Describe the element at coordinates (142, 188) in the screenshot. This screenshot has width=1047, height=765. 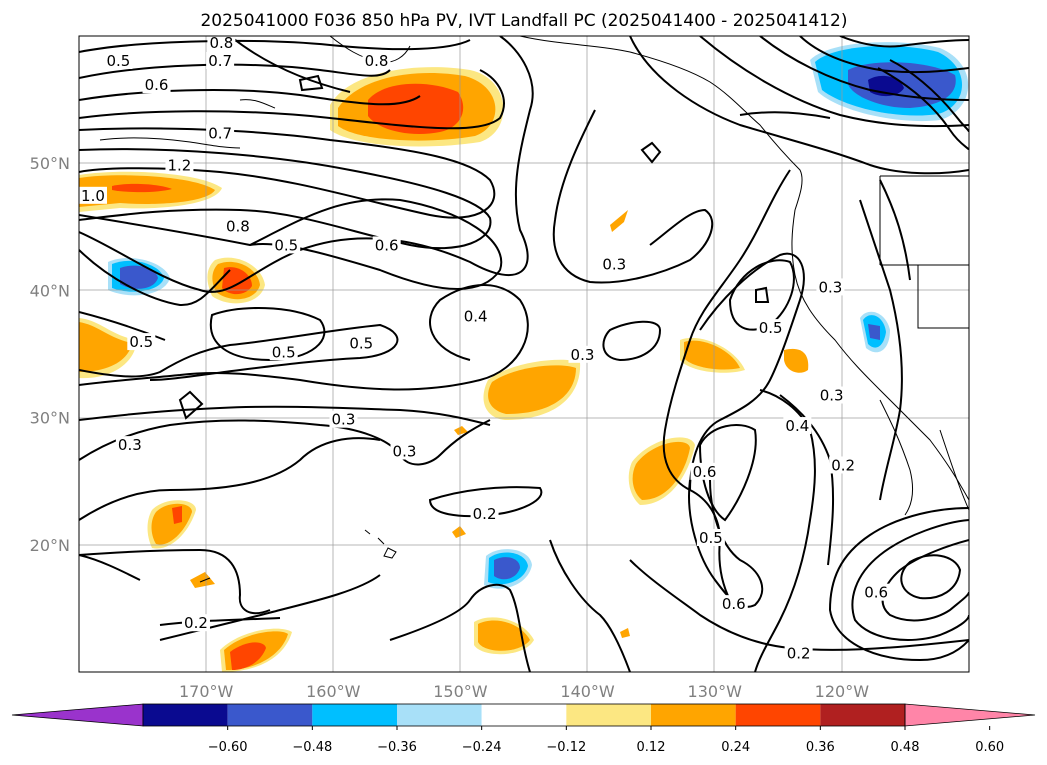
I see `shade-positive-west` at that location.